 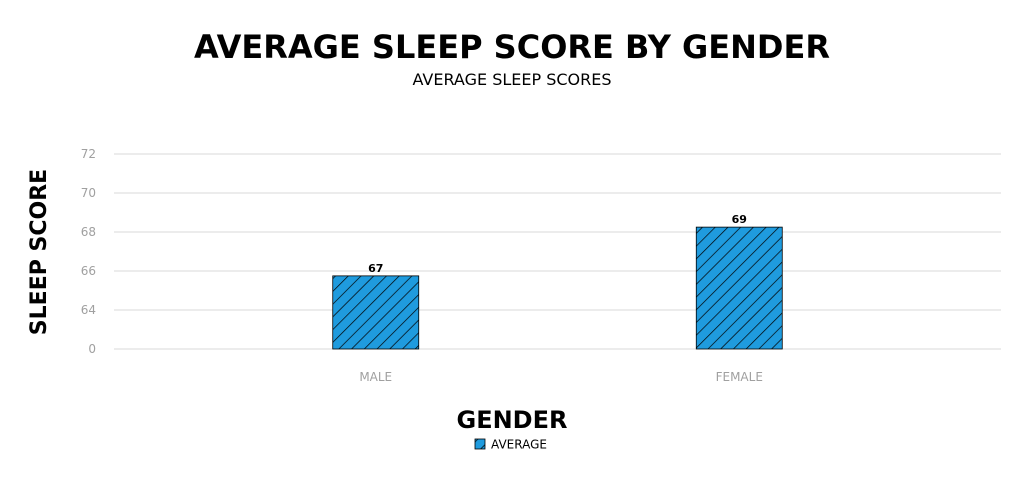 I want to click on chart-title: AVERAGE SLEEP SCORE BY GENDER, so click(x=512, y=47).